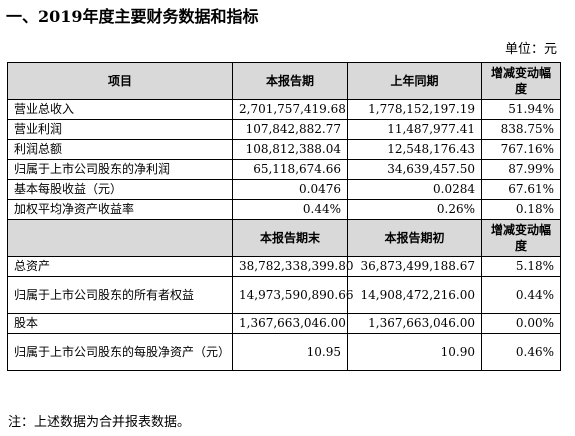 This screenshot has height=436, width=575. I want to click on cell-value: 1,778,152,197.19, so click(414, 109).